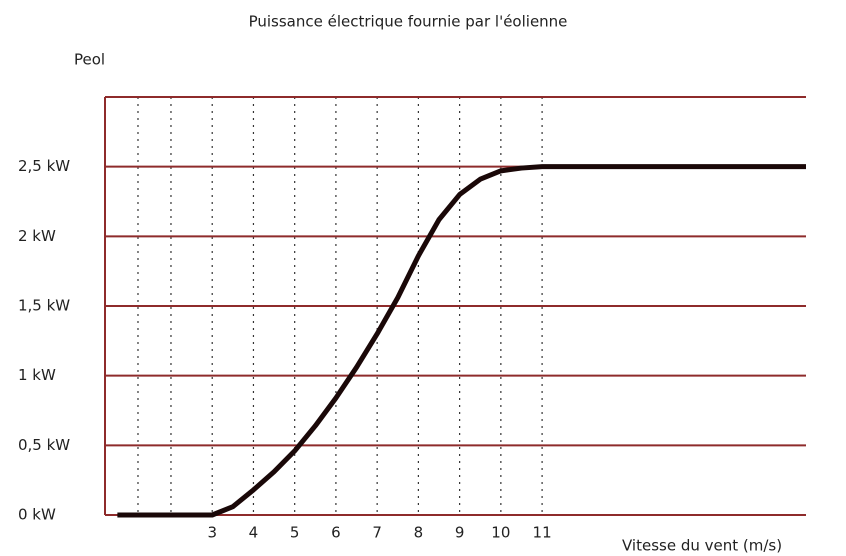  I want to click on x-tick-label: 3, so click(212, 533).